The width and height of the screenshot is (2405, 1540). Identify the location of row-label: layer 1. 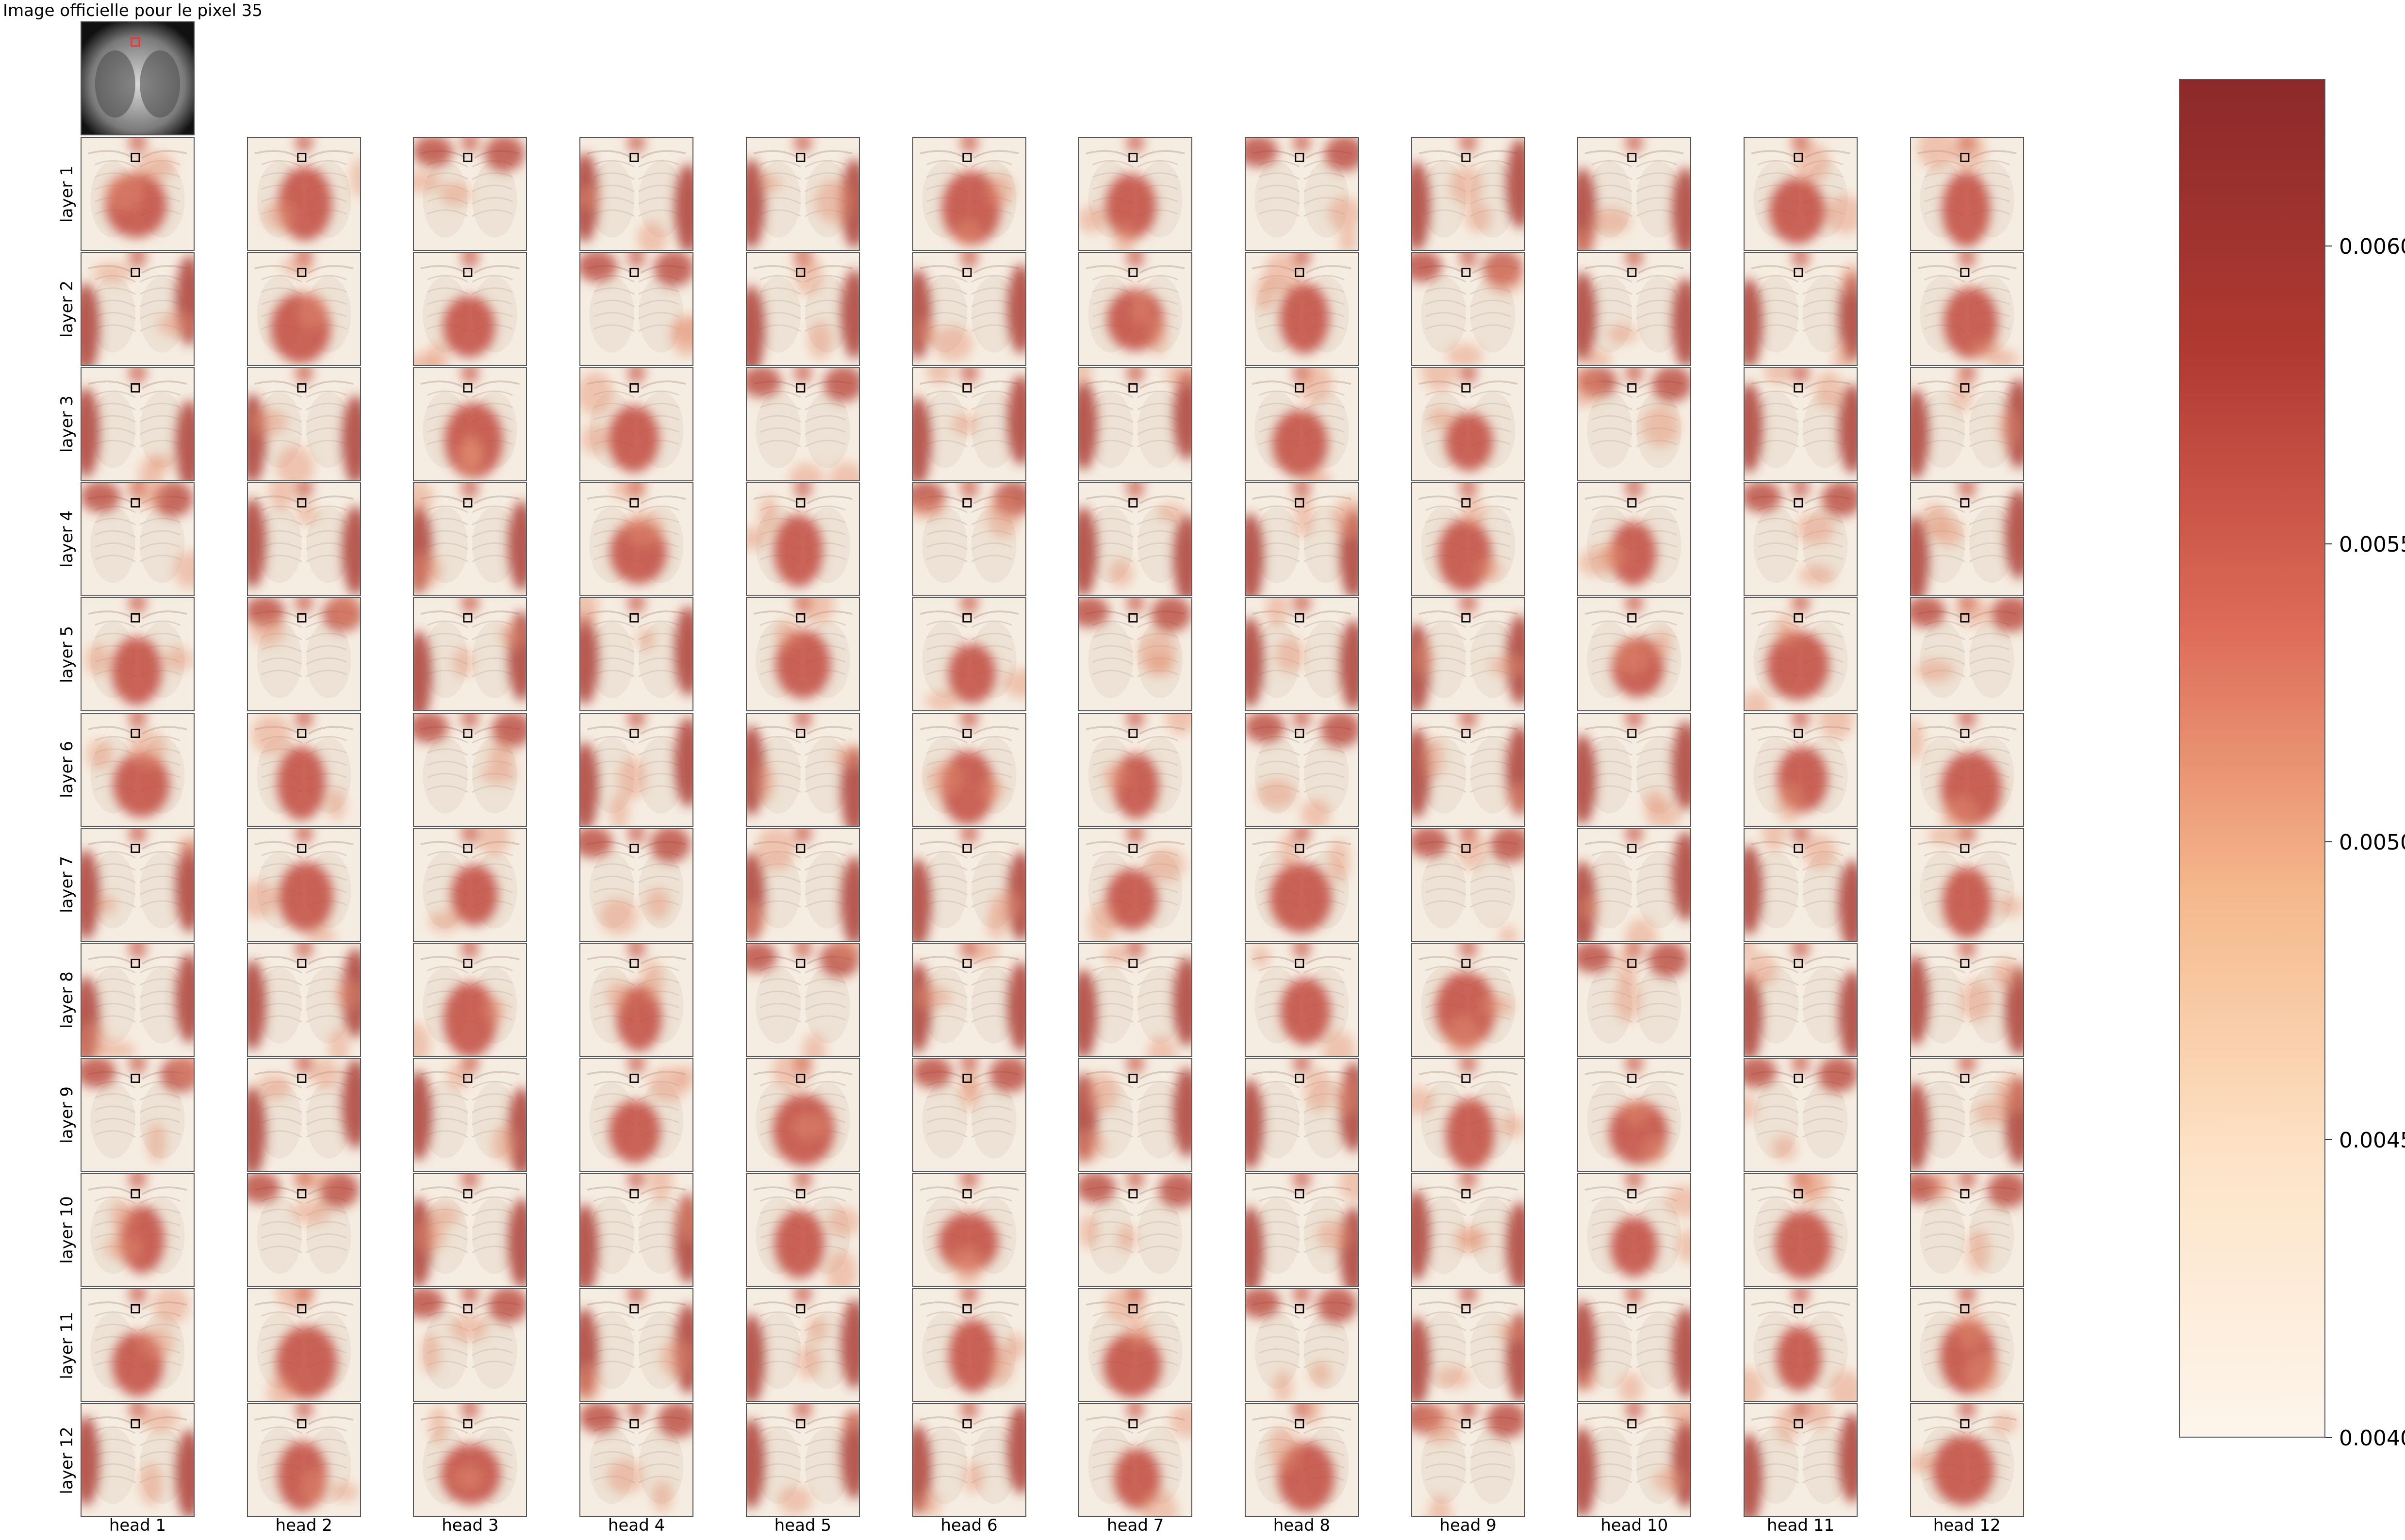
(67, 194).